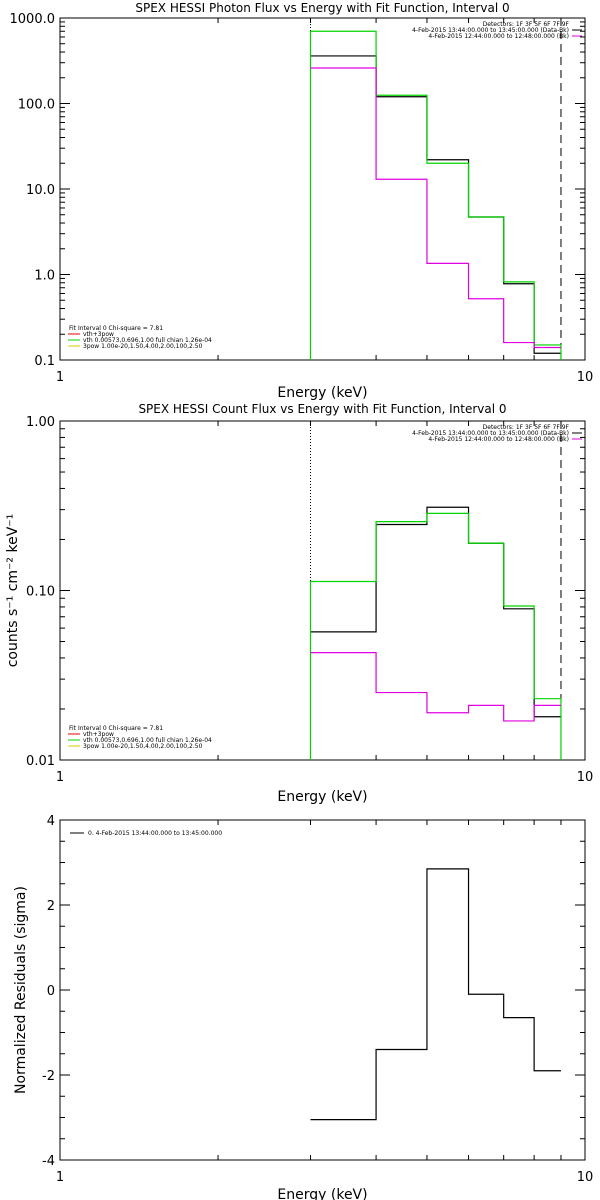 Image resolution: width=600 pixels, height=1200 pixels. Describe the element at coordinates (51, 821) in the screenshot. I see `y-tick-label: 4` at that location.